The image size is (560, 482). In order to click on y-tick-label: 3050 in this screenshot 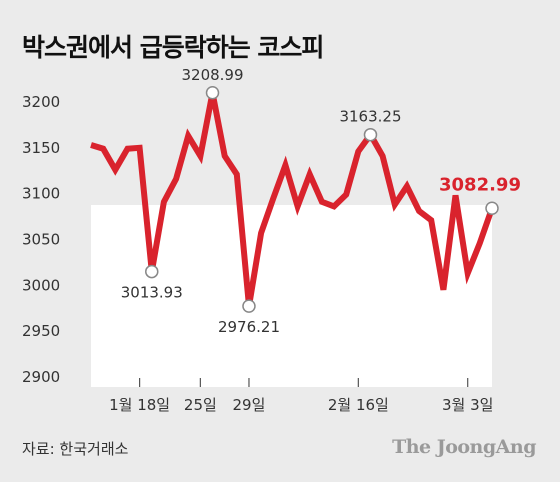, I will do `click(41, 240)`.